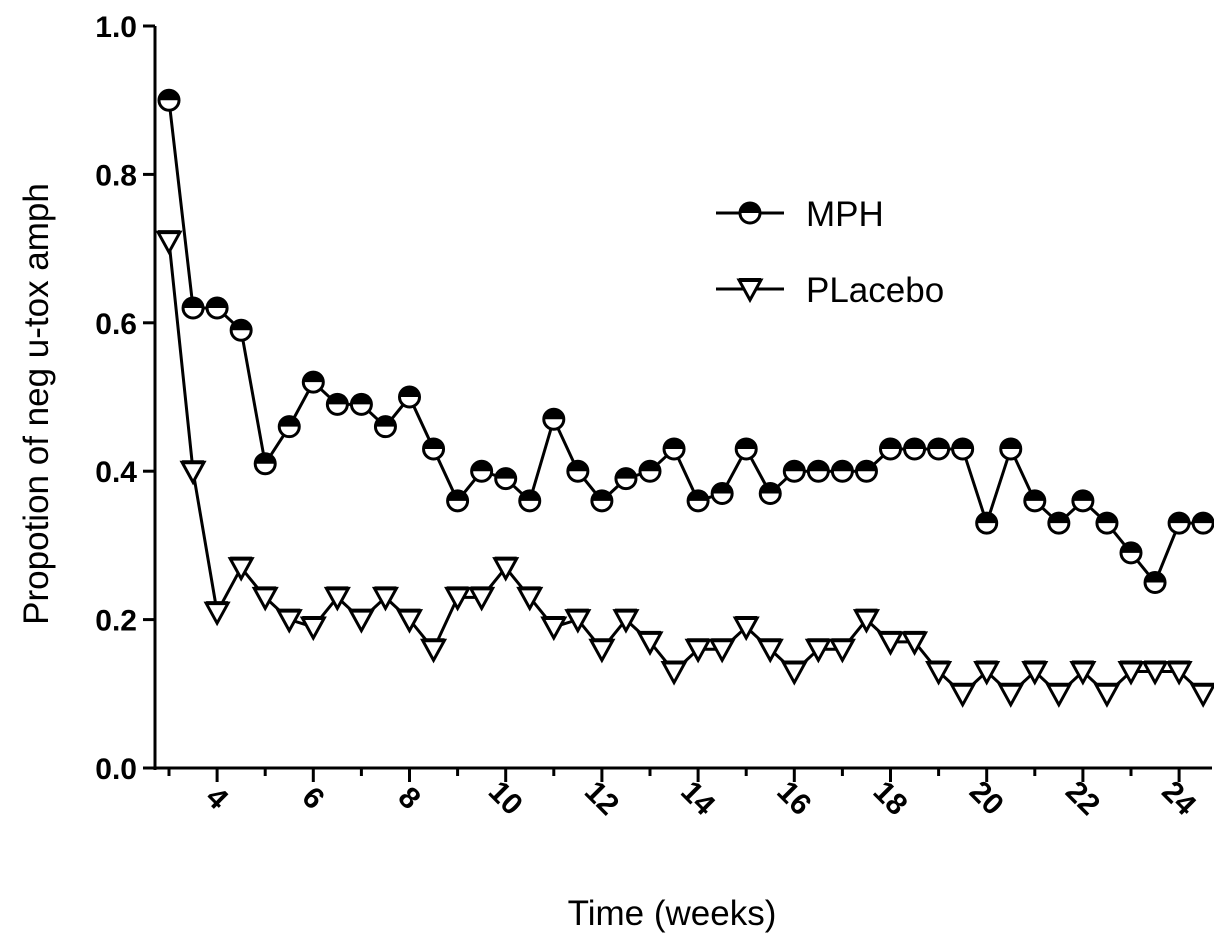 This screenshot has height=937, width=1214. I want to click on x-tick-label: 12, so click(601, 798).